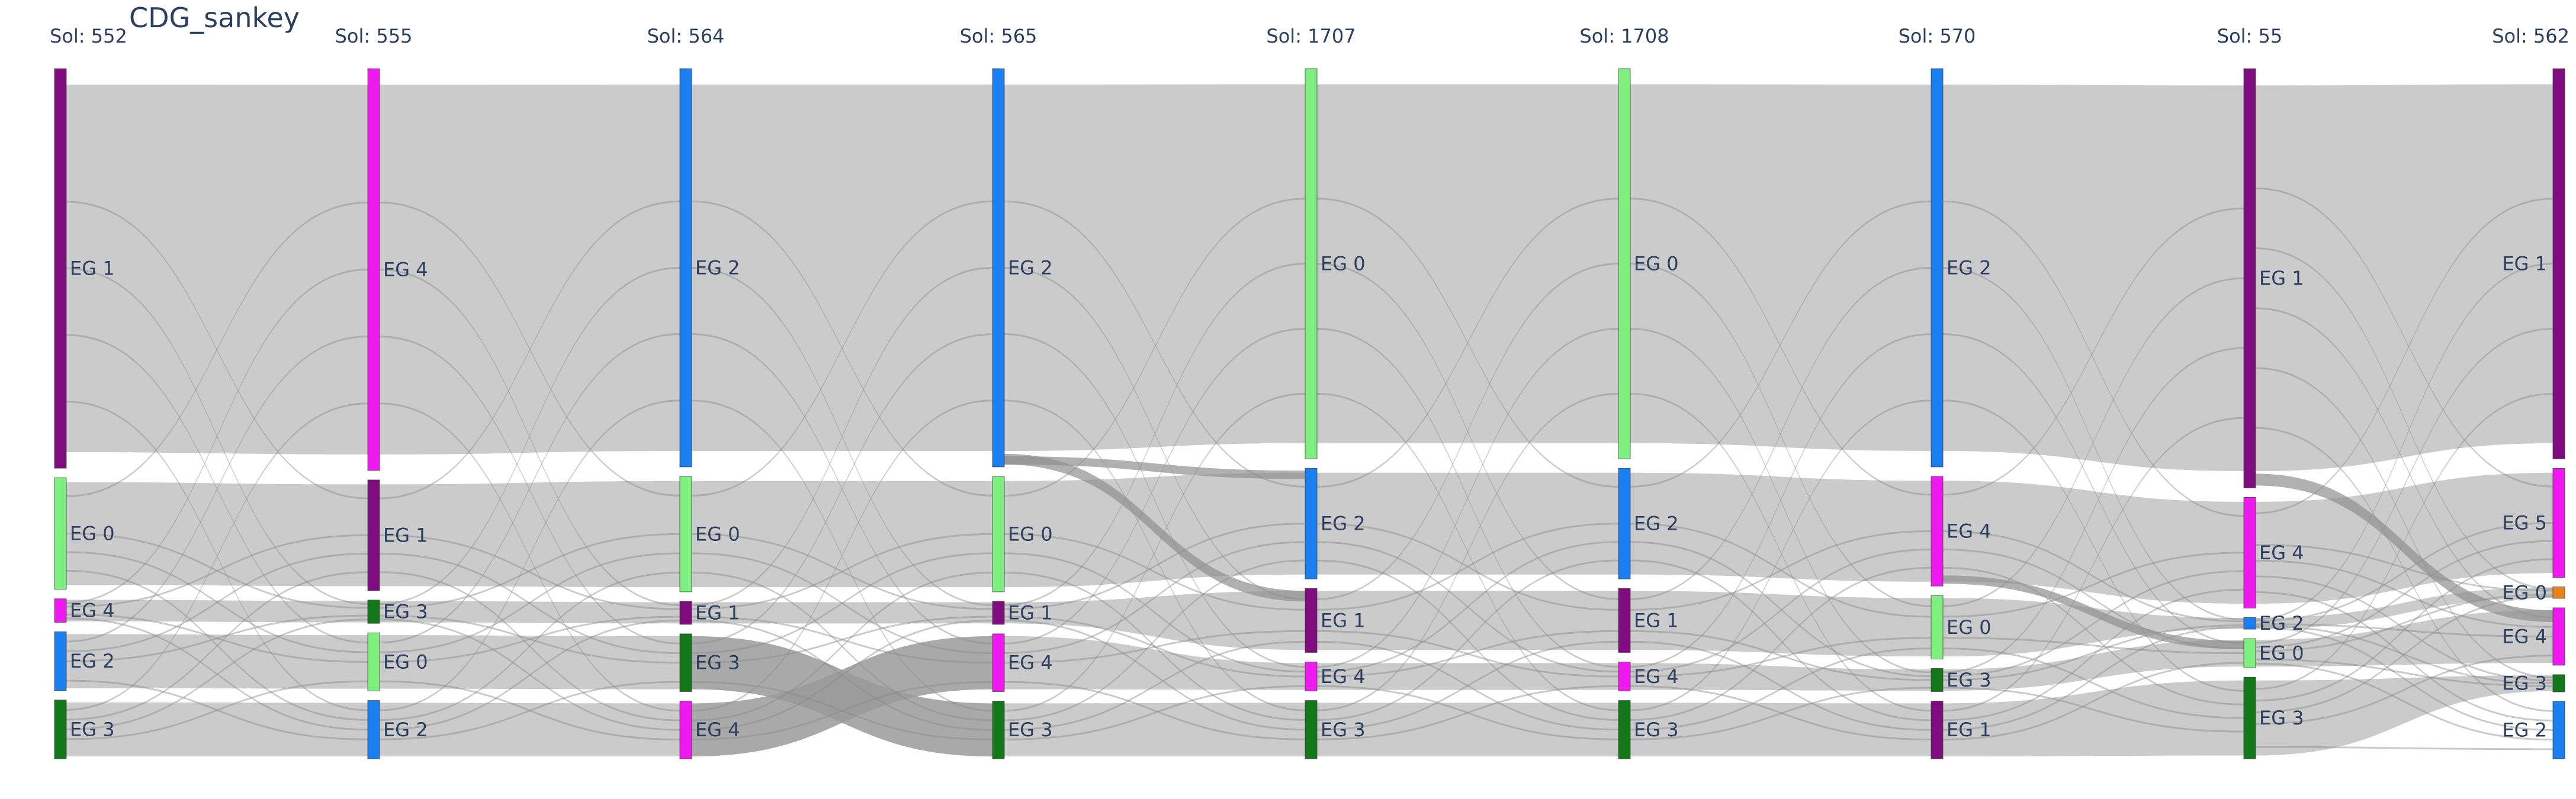  I want to click on node-label: EG 4, so click(1343, 676).